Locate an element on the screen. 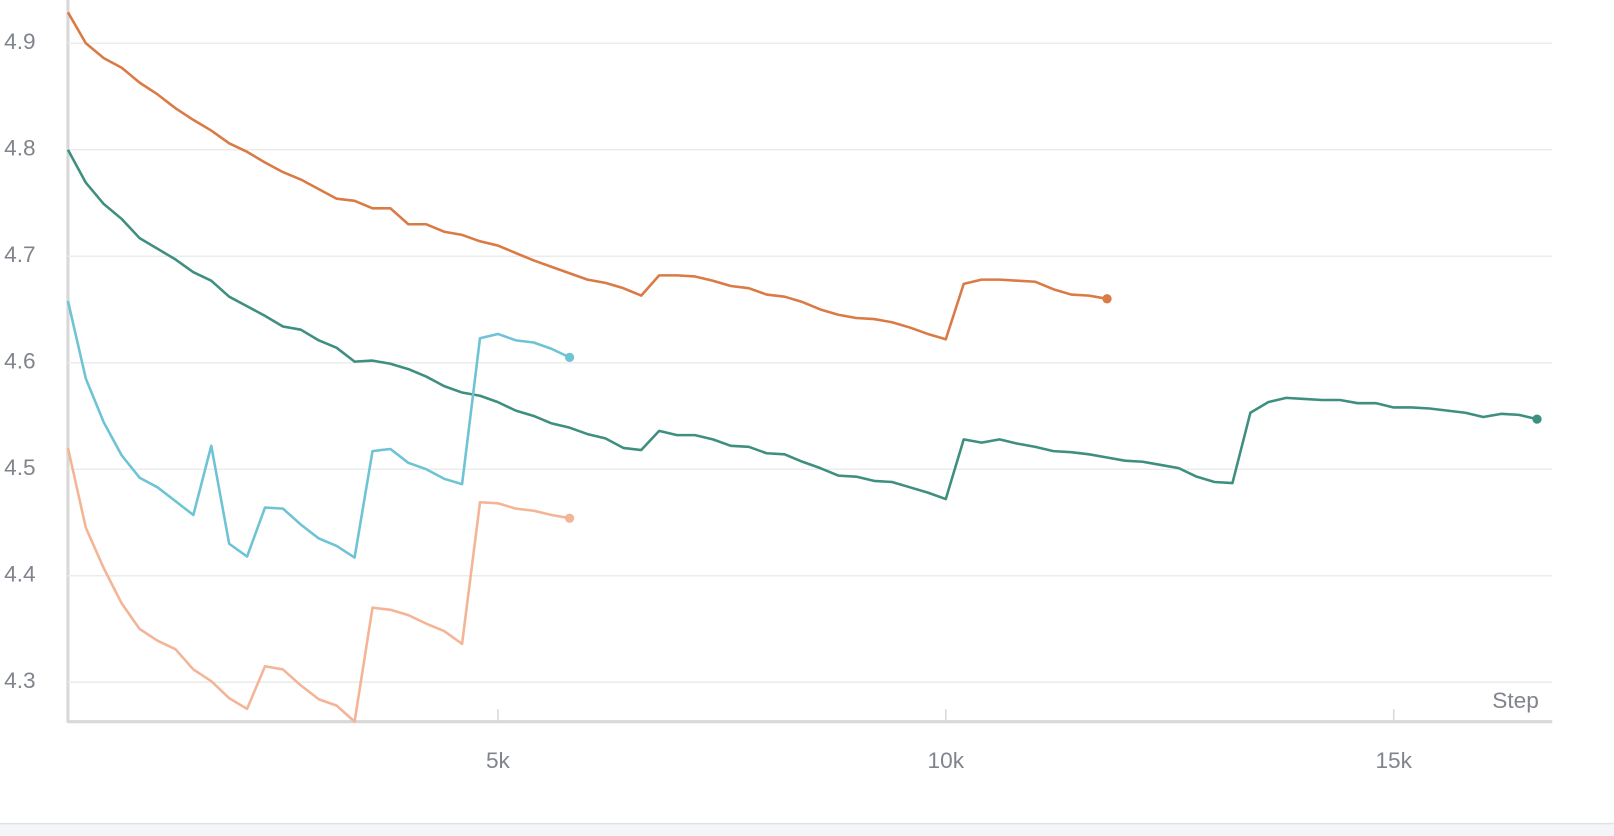 Image resolution: width=1614 pixels, height=836 pixels. footer-strip is located at coordinates (807, 829).